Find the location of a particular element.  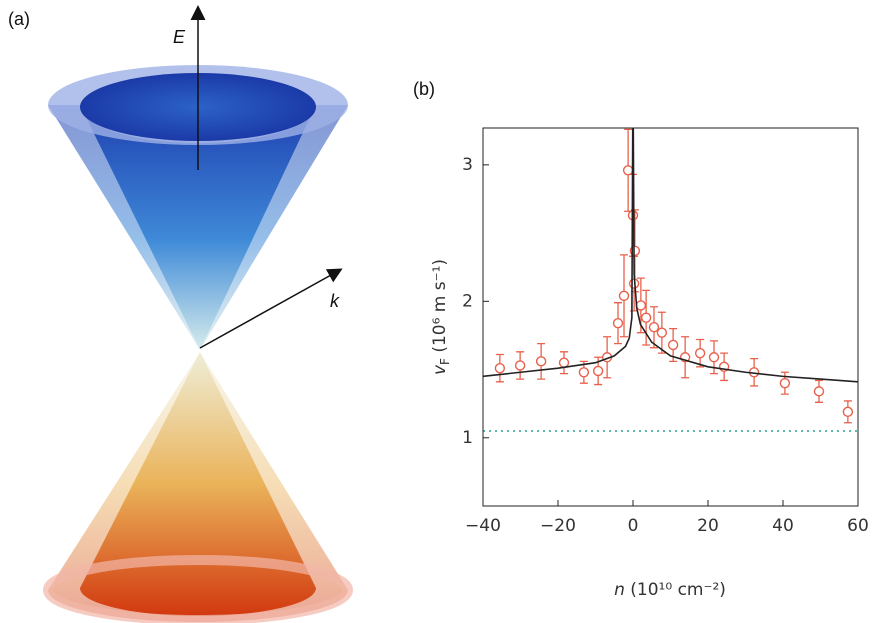

y-label-symbol: v is located at coordinates (440, 369).